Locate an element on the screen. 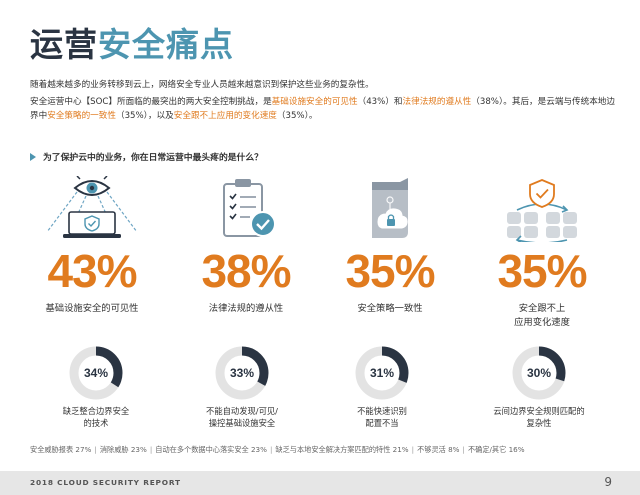  donut-label-line-1: 不能自动发现/可见/ is located at coordinates (242, 411).